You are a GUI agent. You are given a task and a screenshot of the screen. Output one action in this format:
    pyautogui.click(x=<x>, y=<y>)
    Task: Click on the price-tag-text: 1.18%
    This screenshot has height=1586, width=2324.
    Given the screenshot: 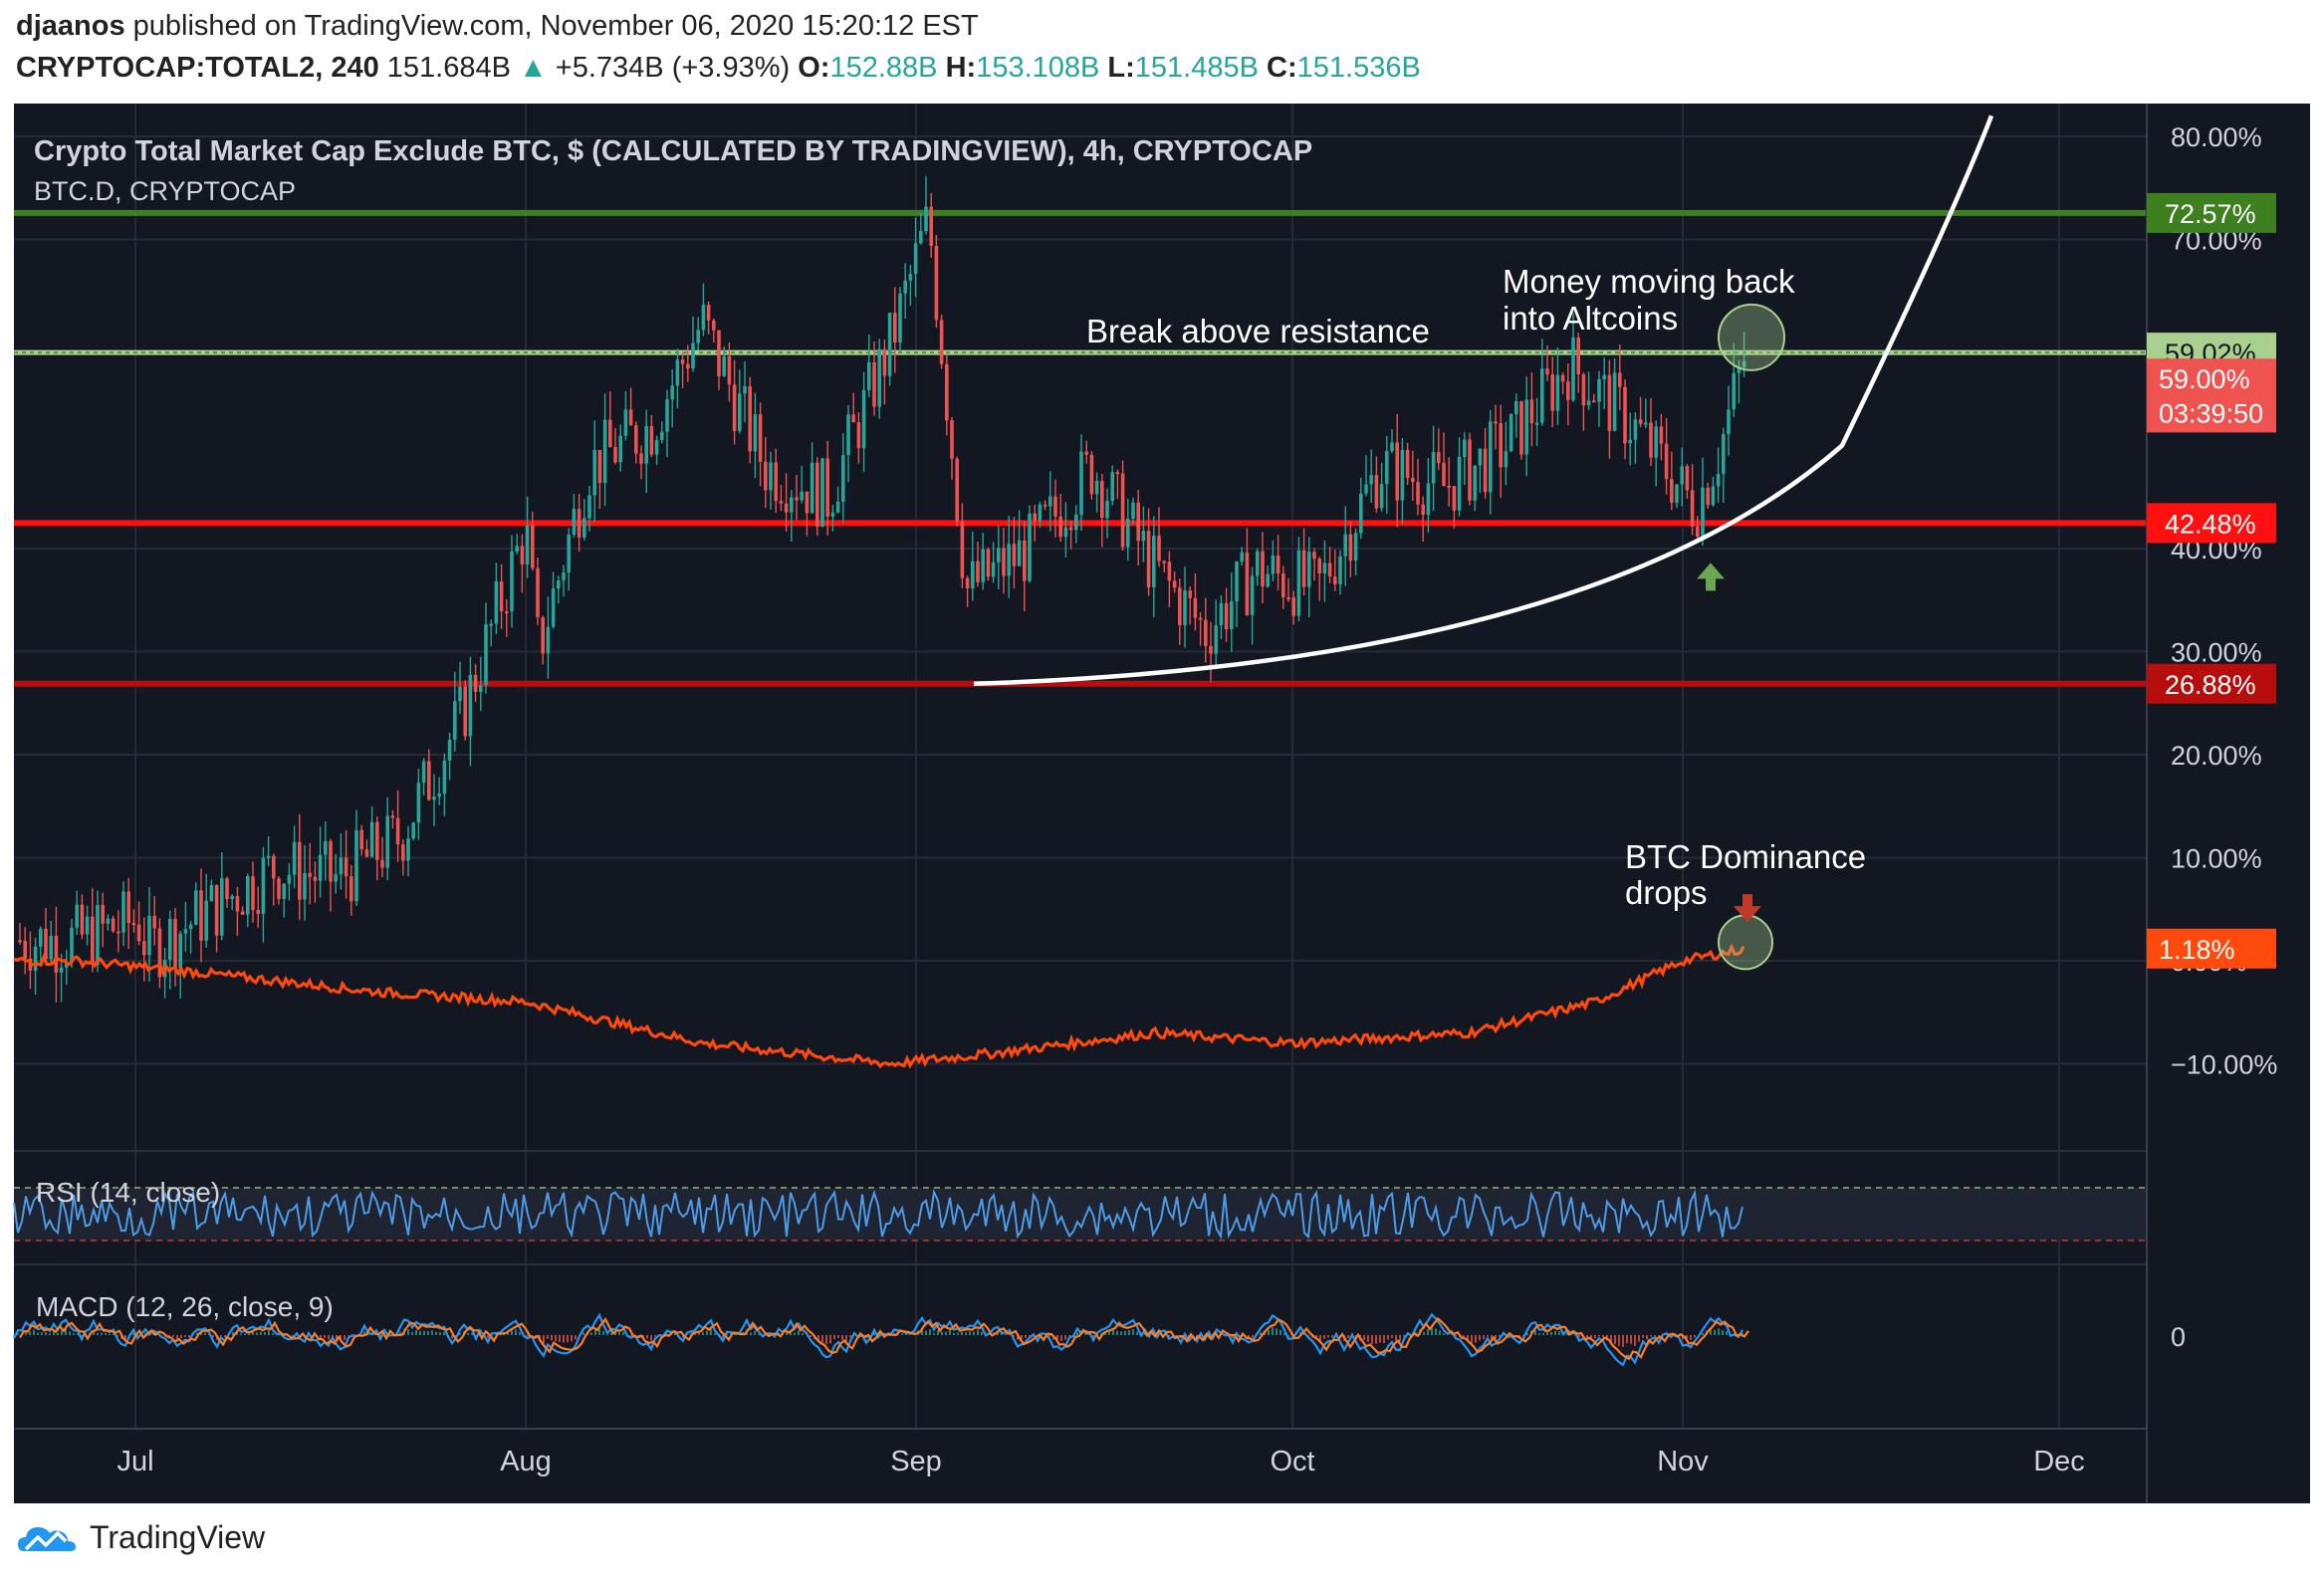 What is the action you would take?
    pyautogui.click(x=2197, y=950)
    